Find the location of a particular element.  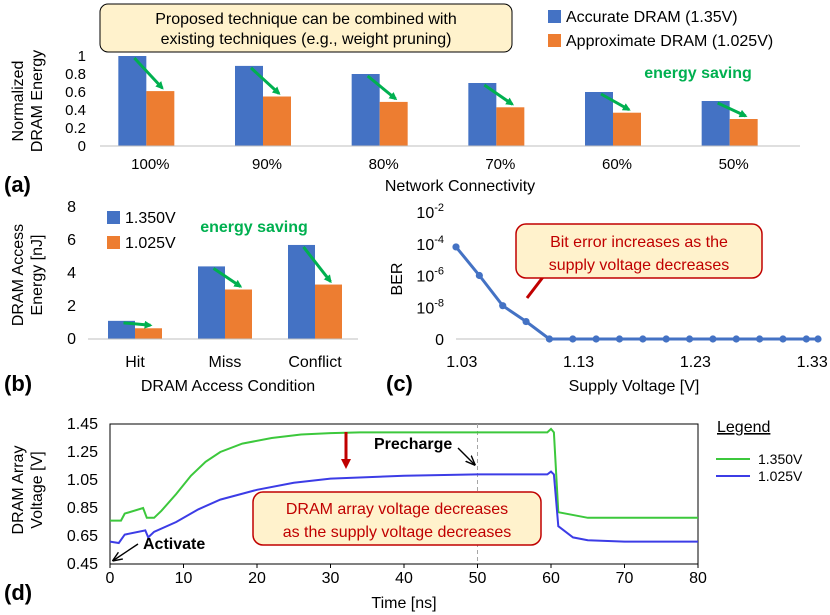

panel-c-ytick: 10⁻⁶ is located at coordinates (430, 276).